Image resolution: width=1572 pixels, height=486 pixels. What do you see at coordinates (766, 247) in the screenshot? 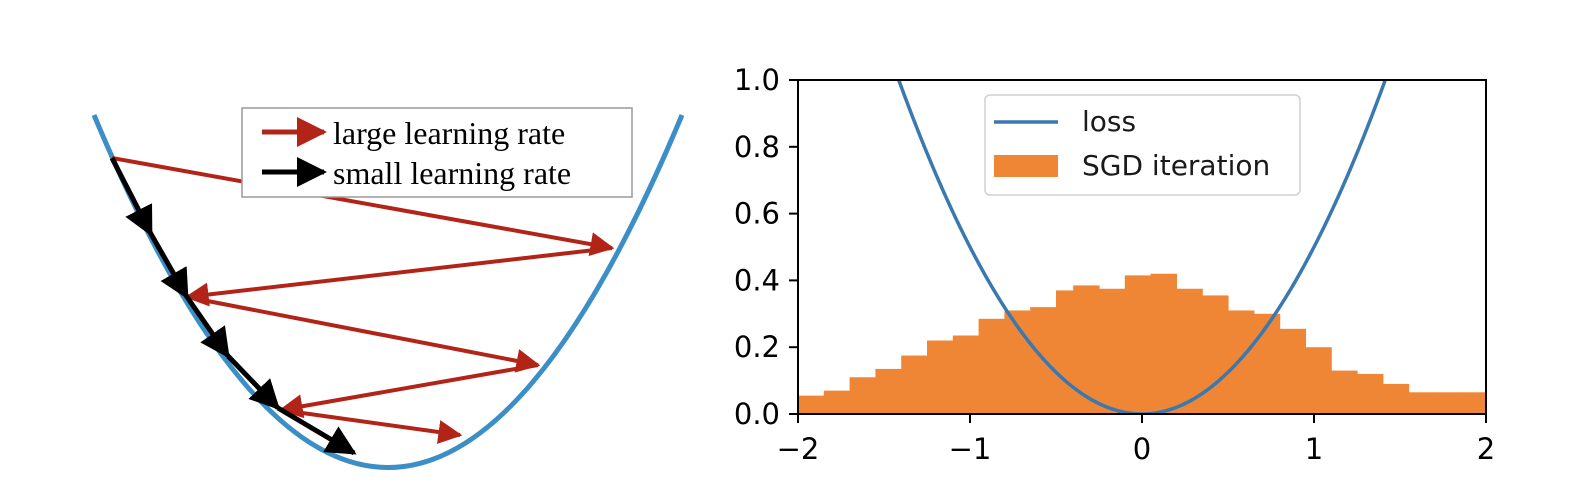
I see `y-axis: 0.0 0.2 0.4 0.6 0.8 1.0` at bounding box center [766, 247].